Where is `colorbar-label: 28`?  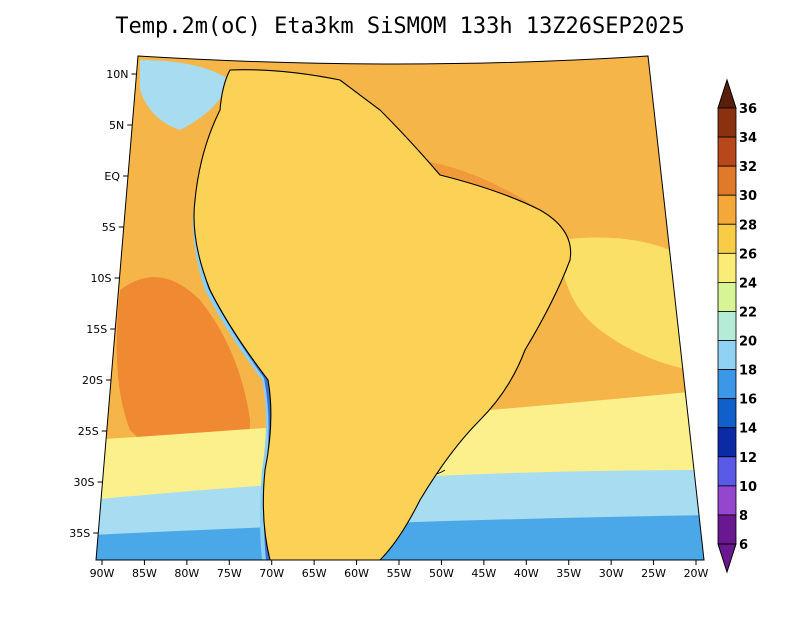 colorbar-label: 28 is located at coordinates (748, 225).